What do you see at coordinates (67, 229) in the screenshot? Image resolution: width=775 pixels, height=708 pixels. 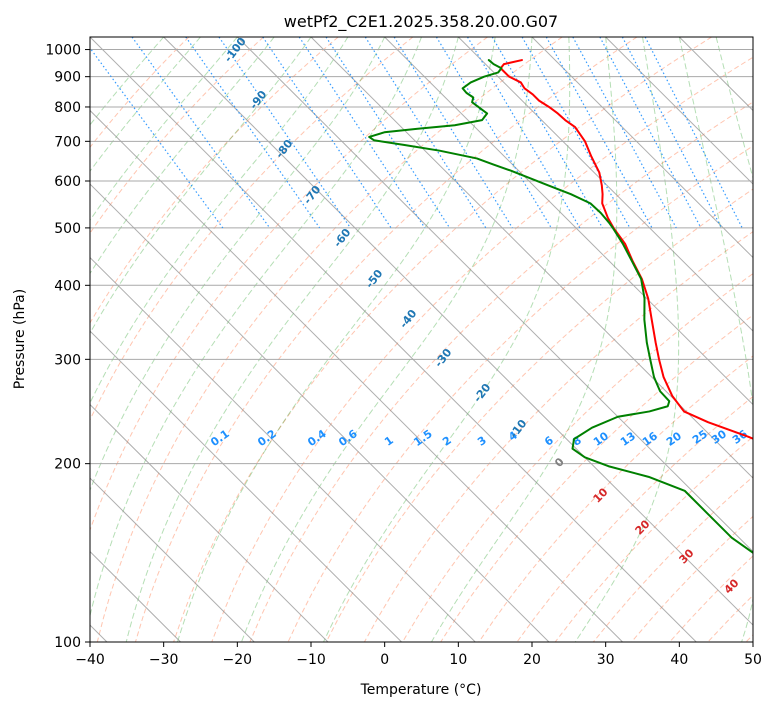 I see `y-tick-label: 500` at bounding box center [67, 229].